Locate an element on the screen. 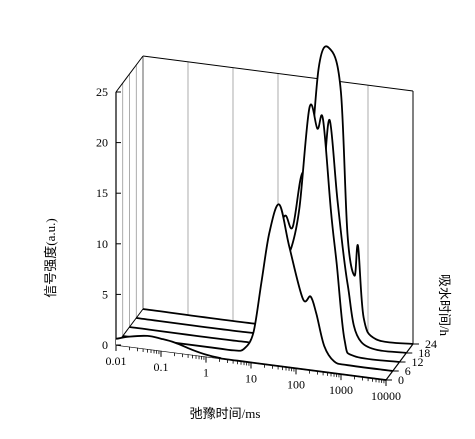 The image size is (475, 439). y-tick-label: 15 is located at coordinates (102, 193).